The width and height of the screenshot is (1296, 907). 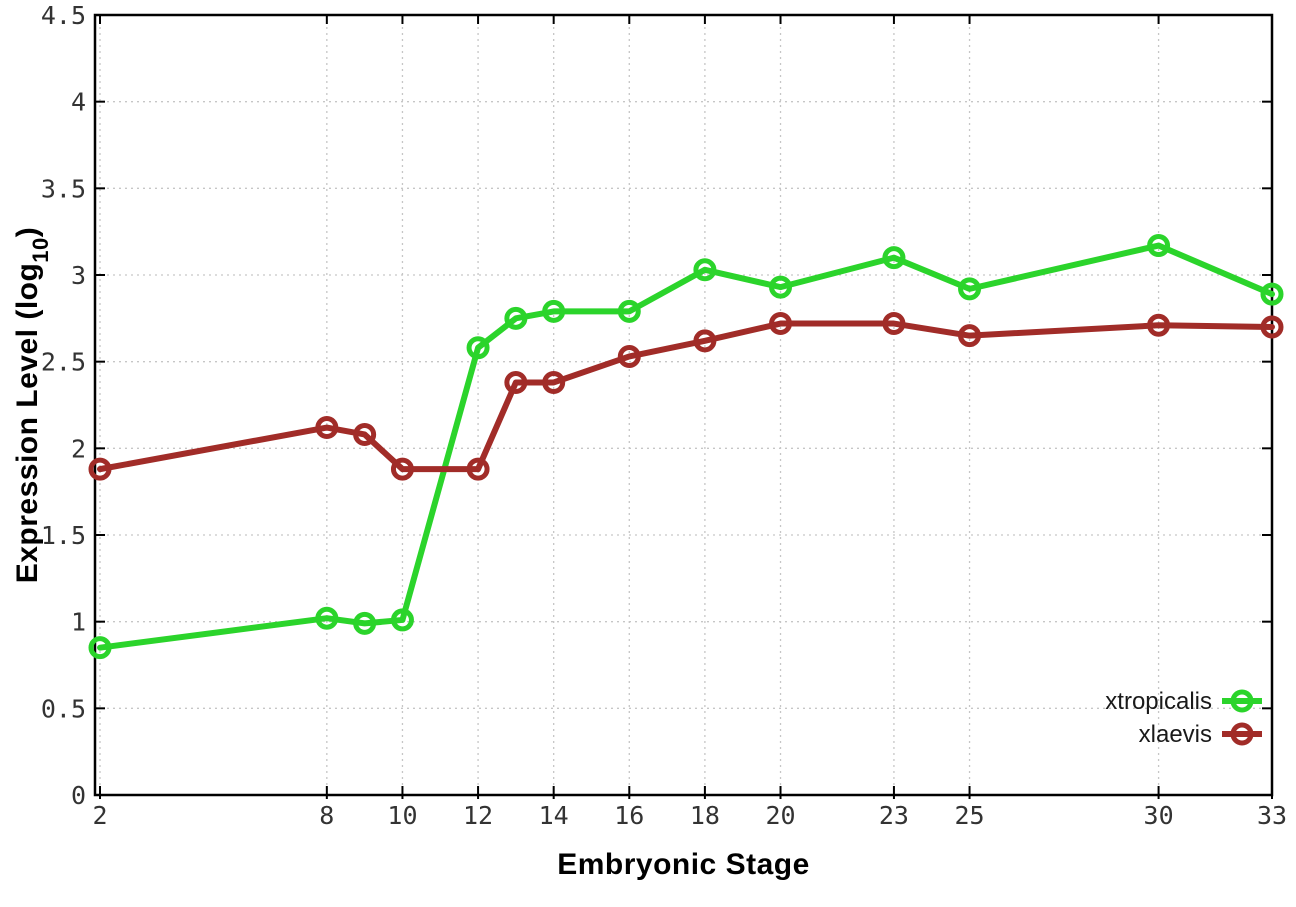 What do you see at coordinates (78, 795) in the screenshot?
I see `y-tick-label: 0` at bounding box center [78, 795].